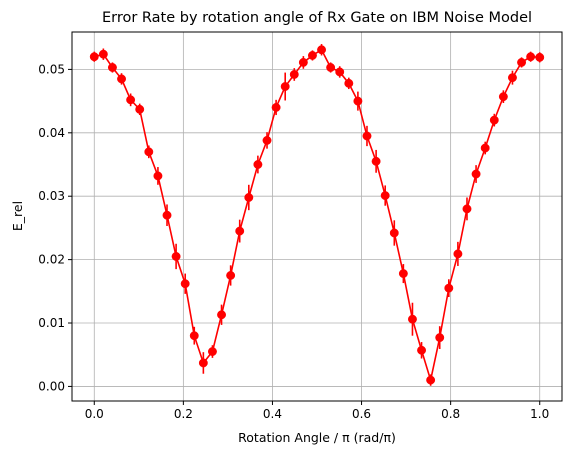 The width and height of the screenshot is (576, 455). What do you see at coordinates (361, 414) in the screenshot?
I see `x-tick-label: 0.6` at bounding box center [361, 414].